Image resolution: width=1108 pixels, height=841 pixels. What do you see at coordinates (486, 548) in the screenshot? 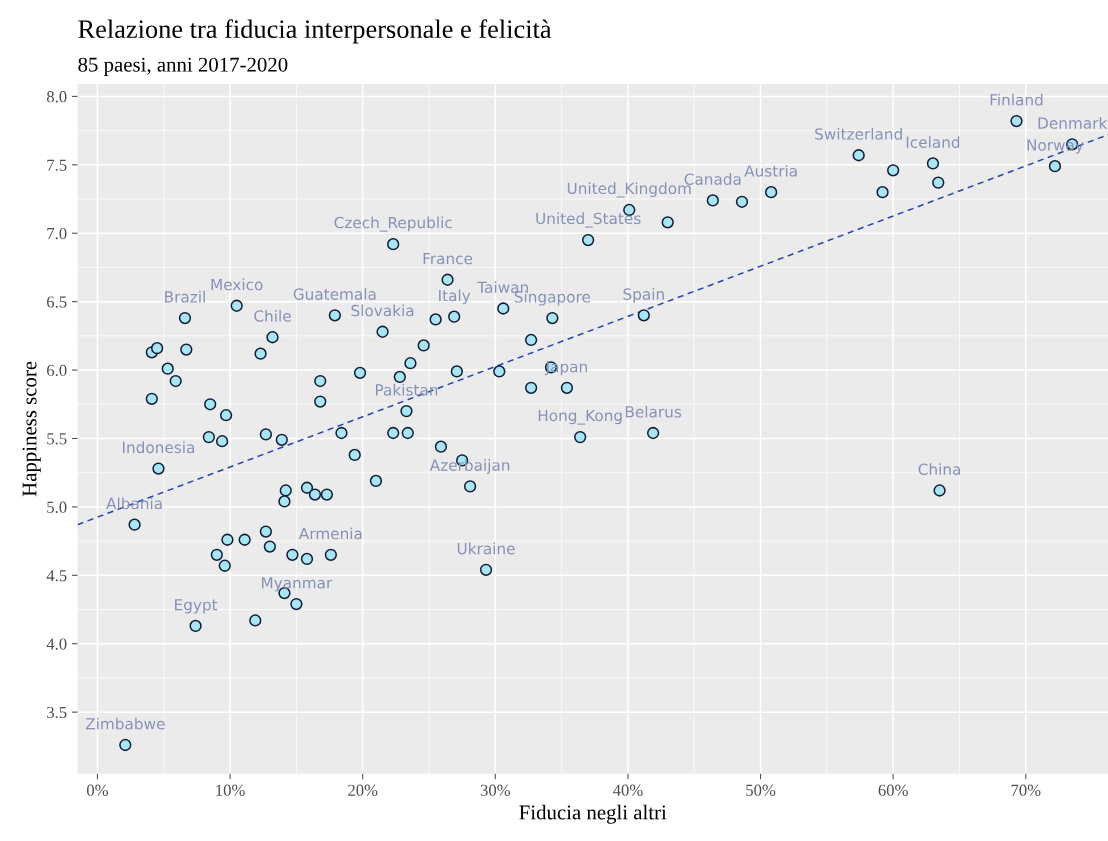
I see `annotation: Ukraine` at bounding box center [486, 548].